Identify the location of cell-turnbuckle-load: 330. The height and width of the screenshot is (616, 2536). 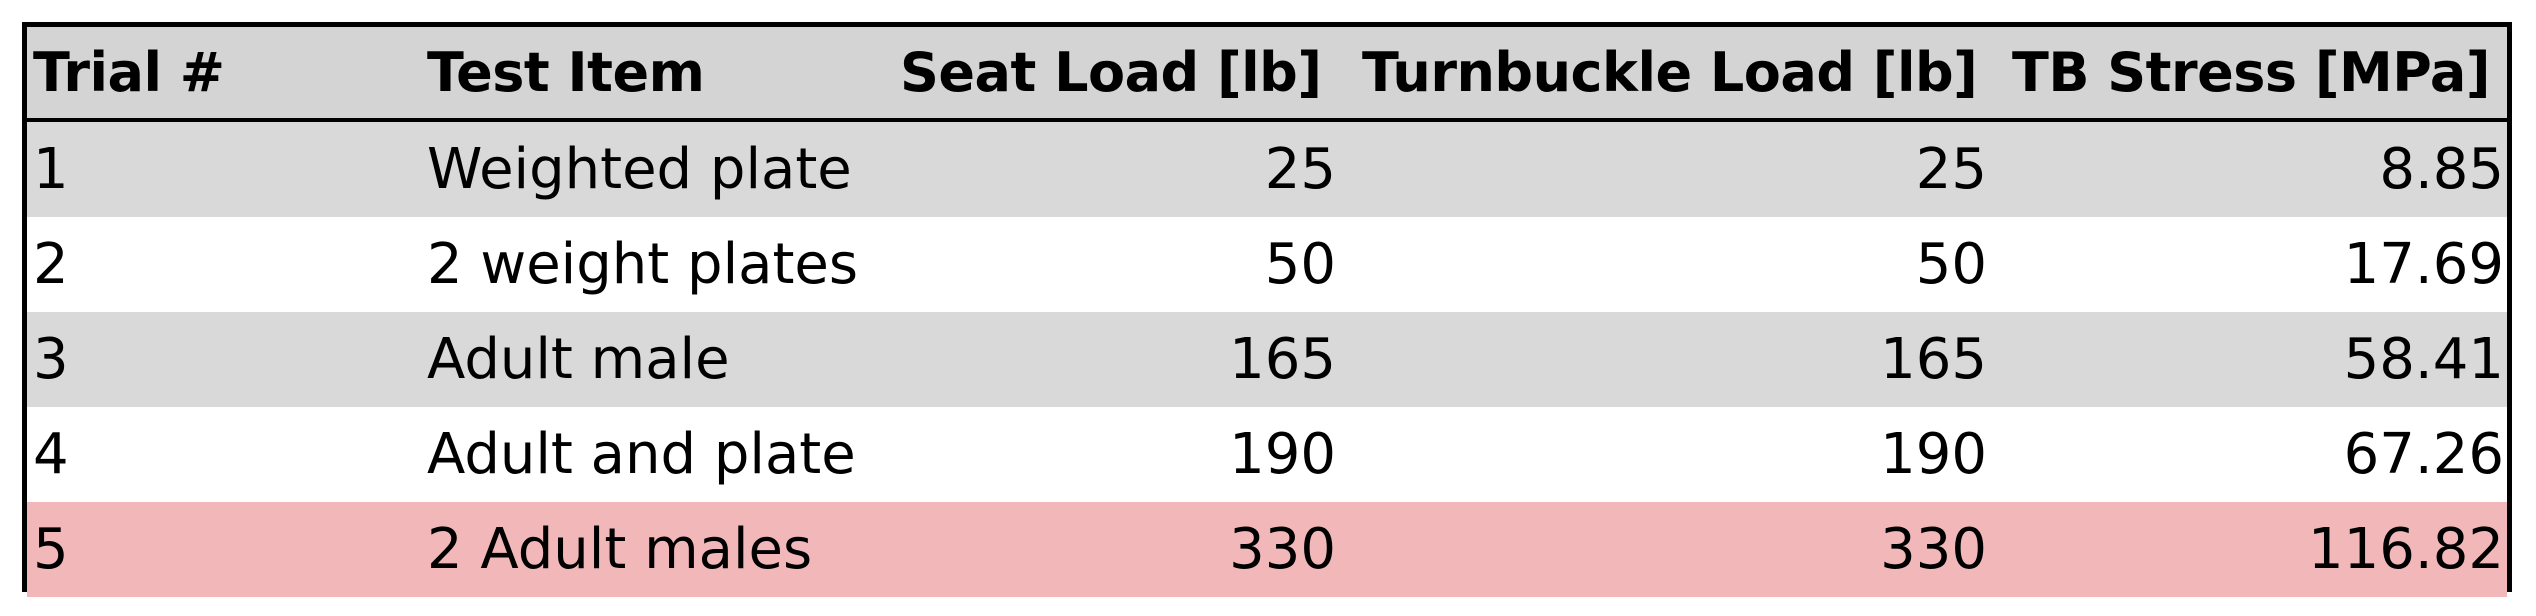
(1933, 549).